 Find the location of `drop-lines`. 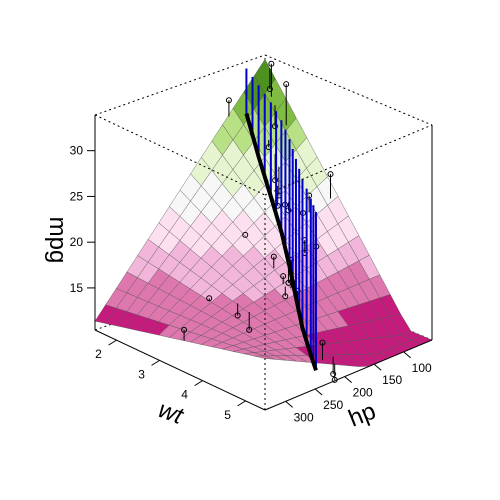

drop-lines is located at coordinates (281, 219).